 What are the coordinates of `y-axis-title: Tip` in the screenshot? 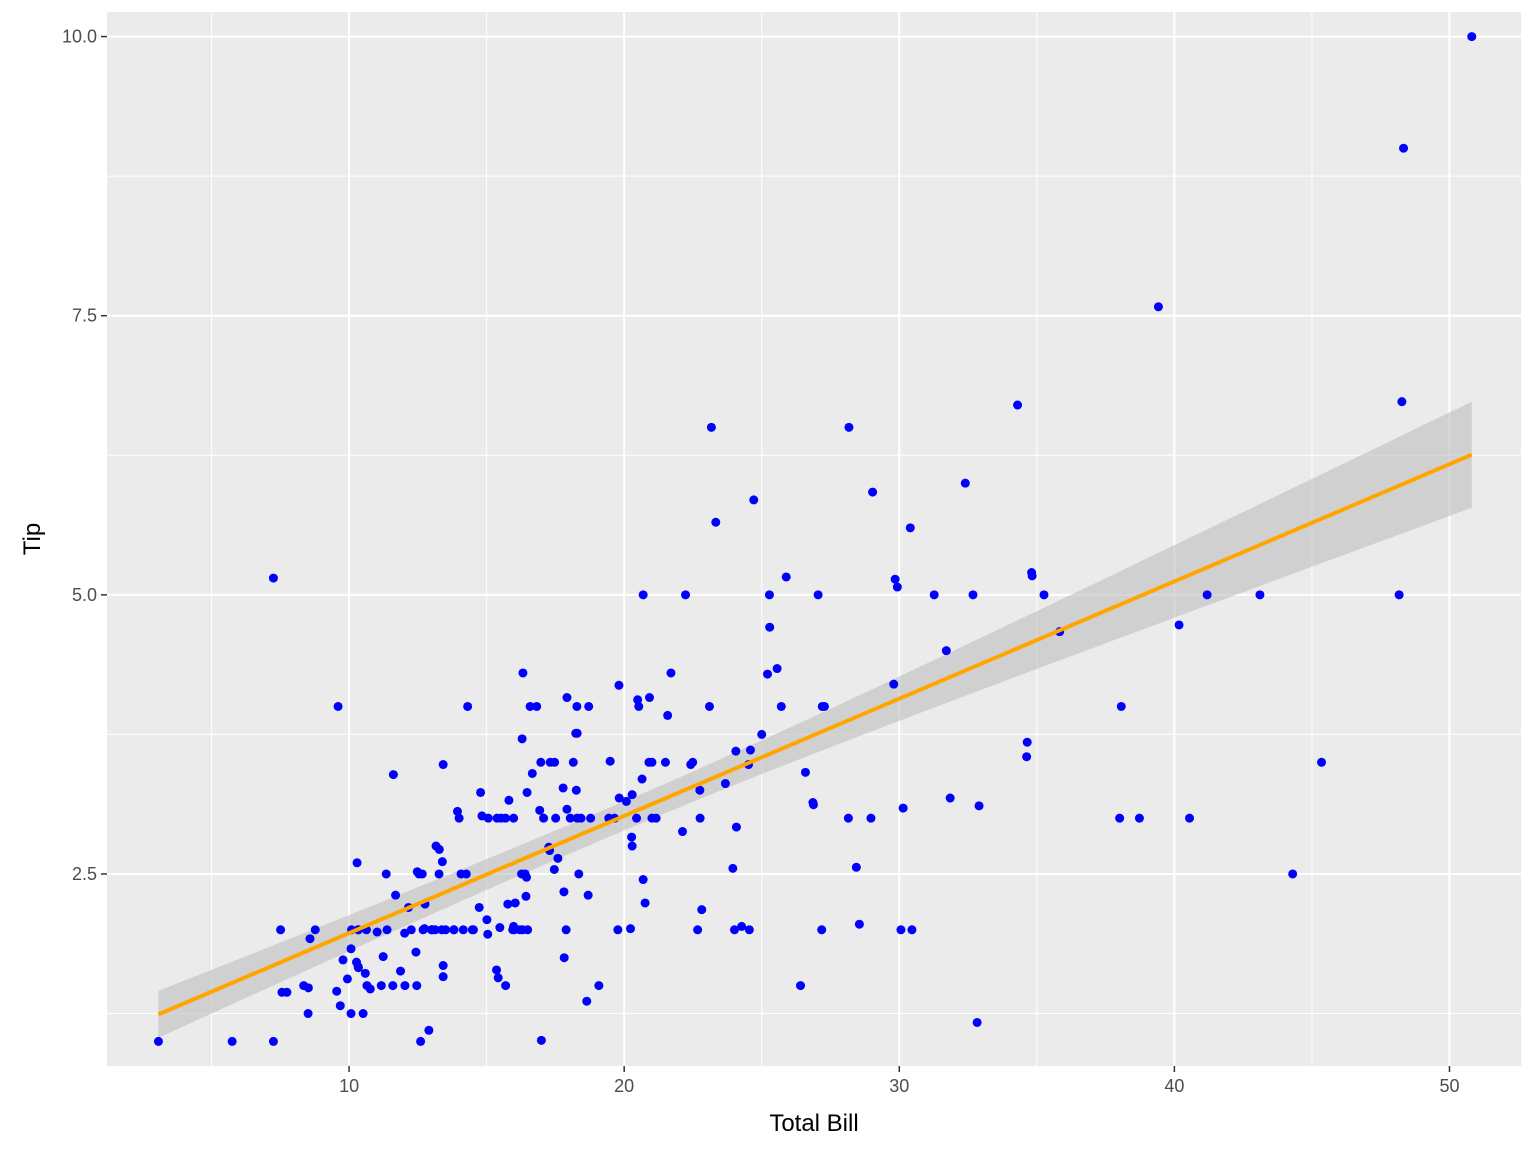 It's located at (32, 539).